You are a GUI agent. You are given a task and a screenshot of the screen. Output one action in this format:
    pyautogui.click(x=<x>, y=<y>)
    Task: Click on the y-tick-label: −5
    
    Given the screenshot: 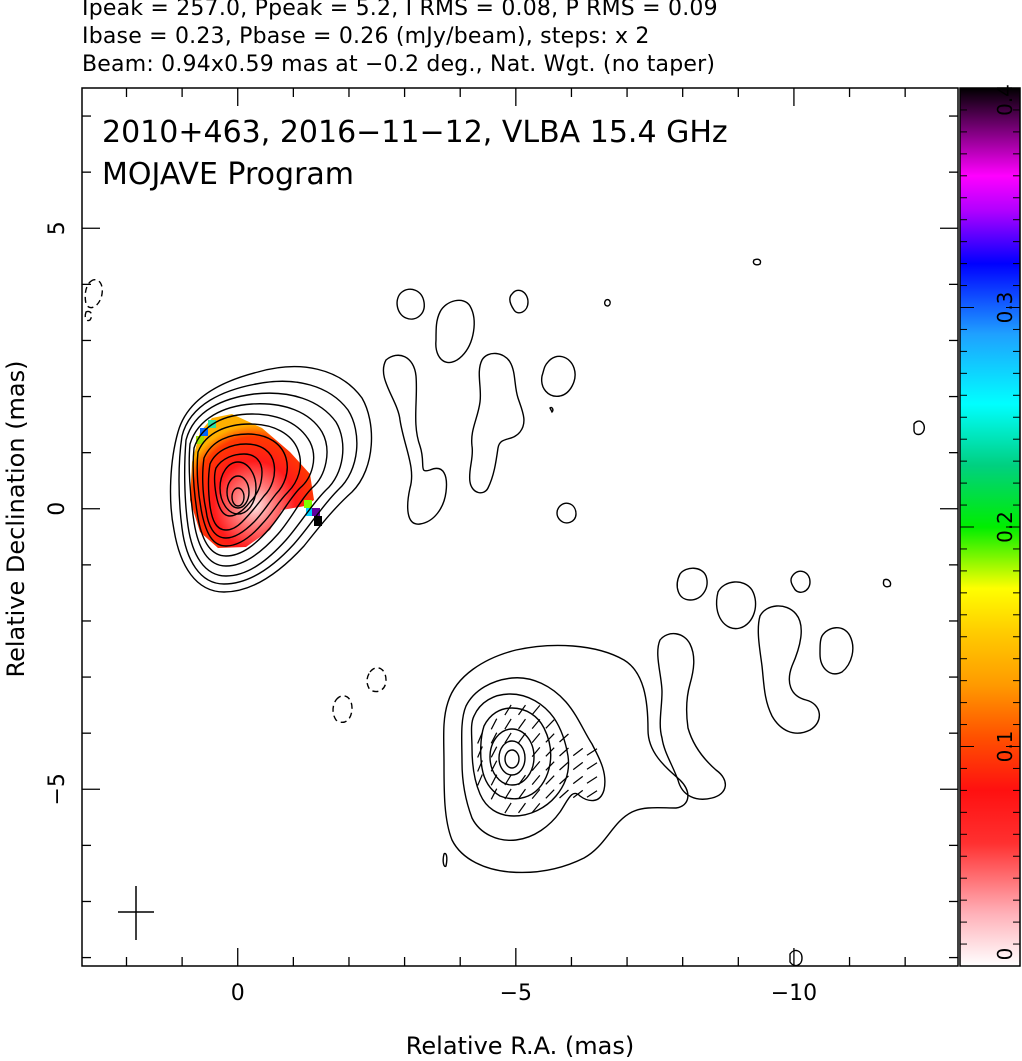 What is the action you would take?
    pyautogui.click(x=57, y=789)
    